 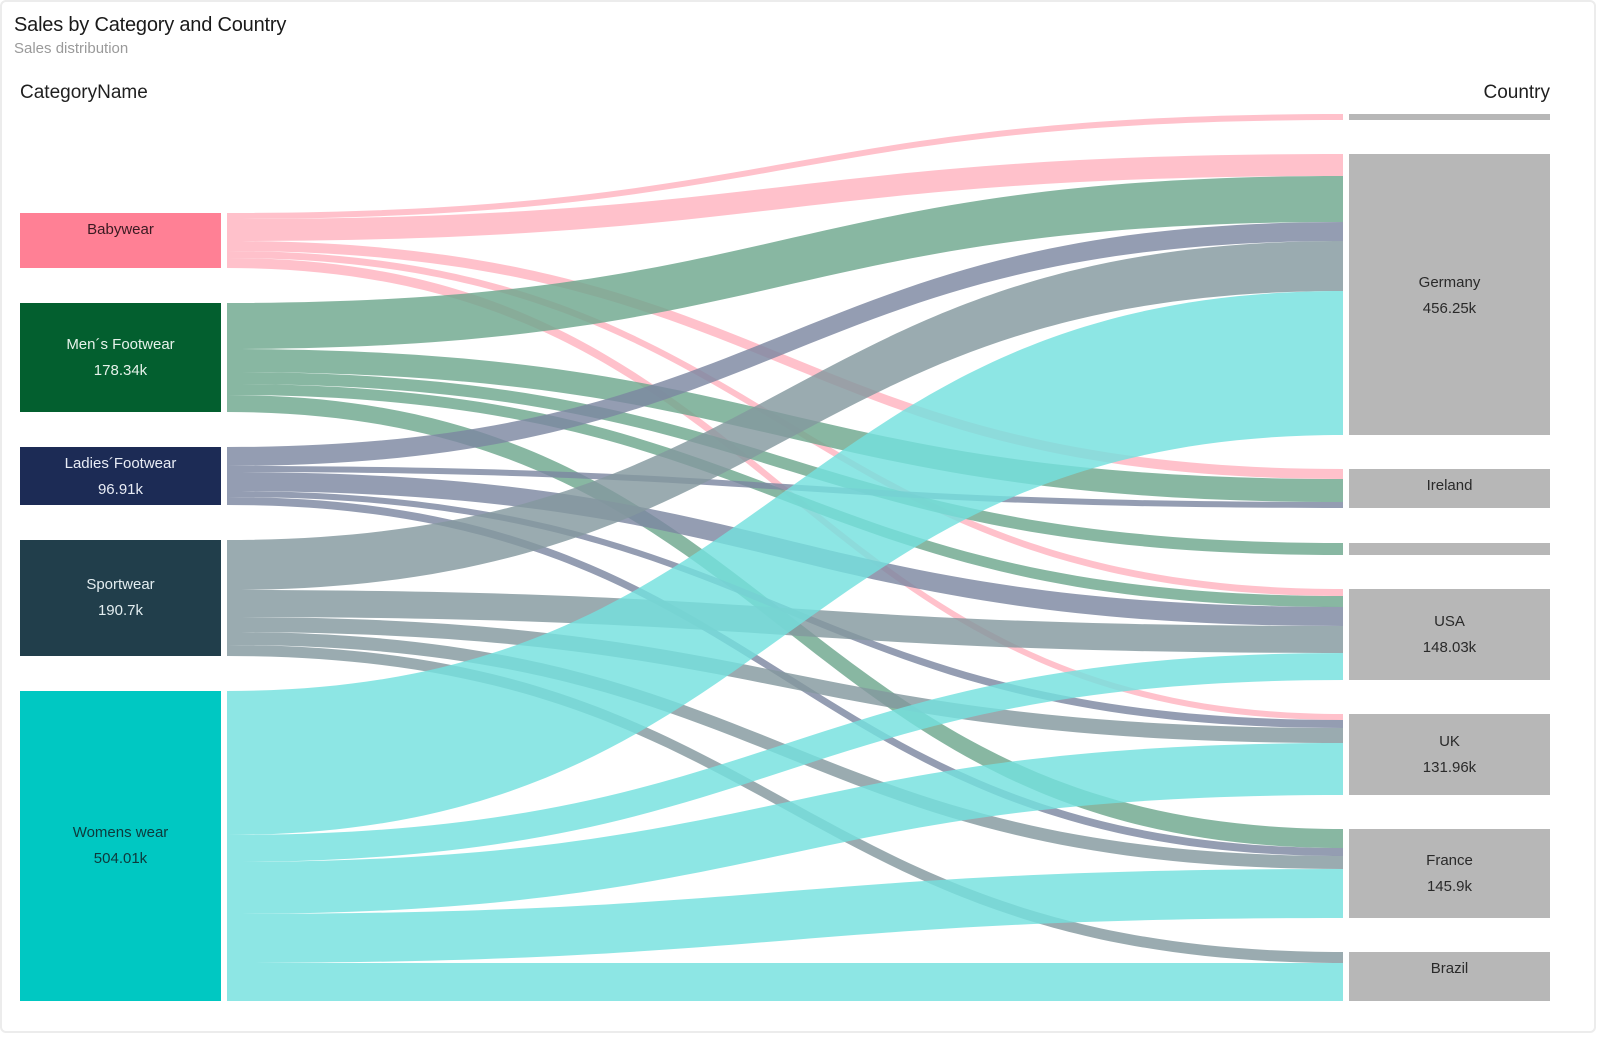 What do you see at coordinates (120, 489) in the screenshot?
I see `node-value: 96.91k` at bounding box center [120, 489].